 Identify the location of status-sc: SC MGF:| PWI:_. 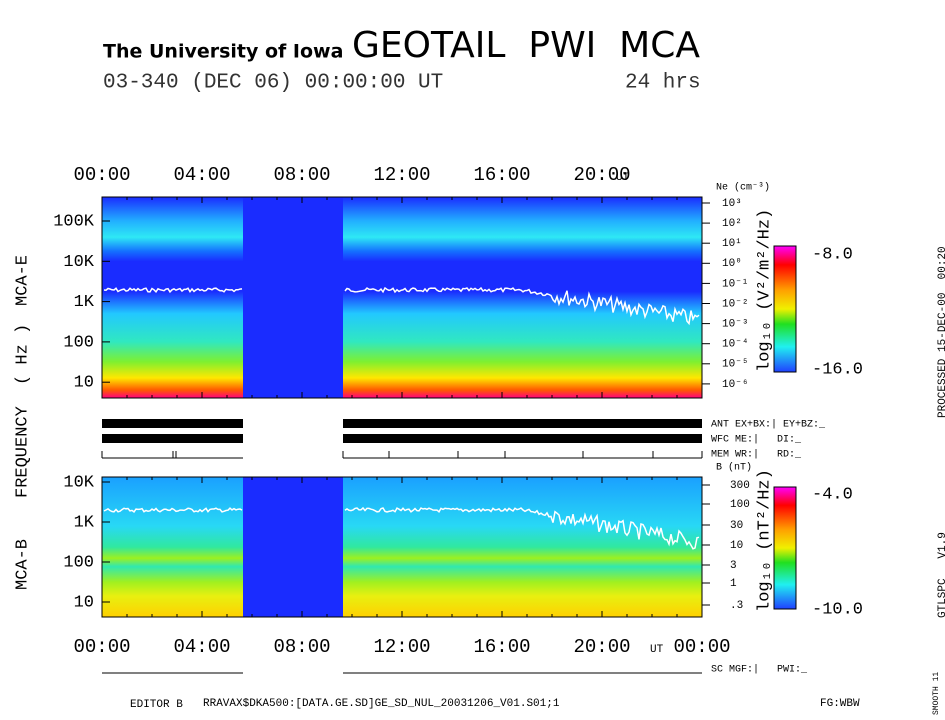
(759, 670).